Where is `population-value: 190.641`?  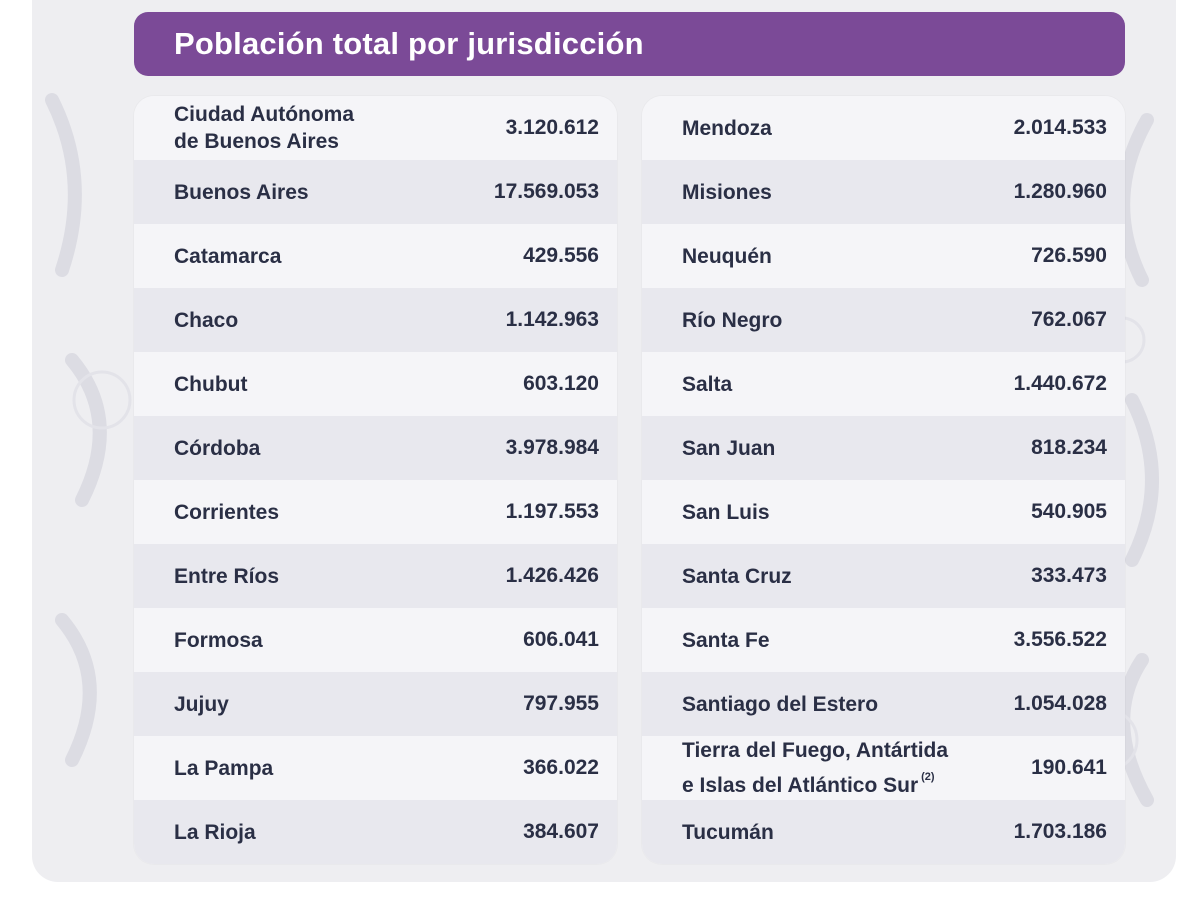
population-value: 190.641 is located at coordinates (1069, 767).